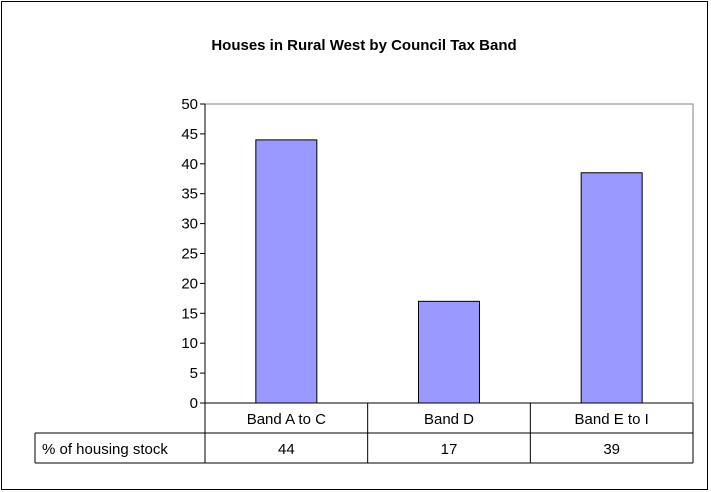 Image resolution: width=711 pixels, height=492 pixels. What do you see at coordinates (363, 45) in the screenshot?
I see `chart-title: Houses in Rural West by Council Tax Band` at bounding box center [363, 45].